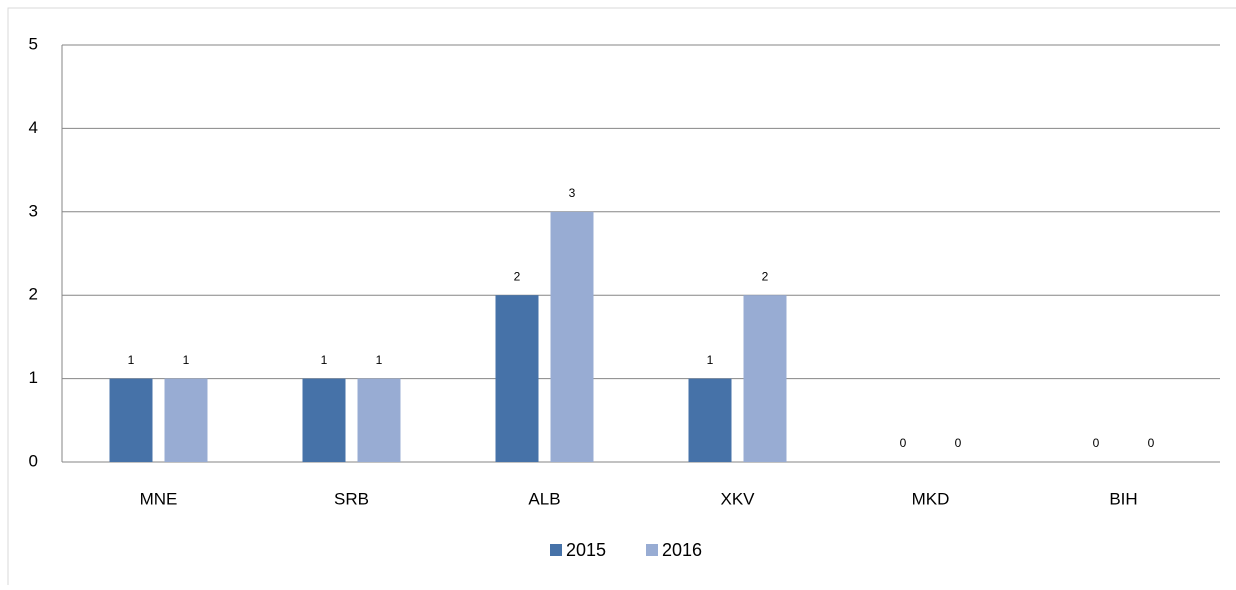 The width and height of the screenshot is (1236, 590). Describe the element at coordinates (33, 127) in the screenshot. I see `y-tick-label: 4` at that location.